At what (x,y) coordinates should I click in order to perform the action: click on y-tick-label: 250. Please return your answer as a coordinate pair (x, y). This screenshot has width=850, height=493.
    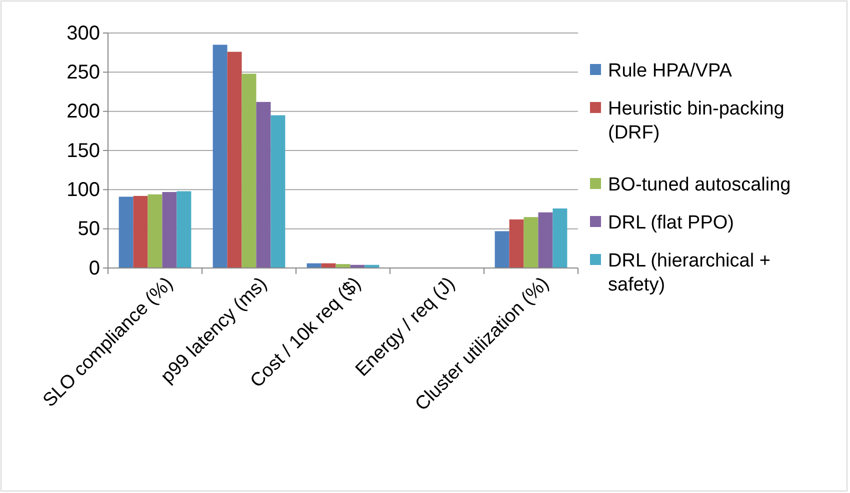
    Looking at the image, I should click on (83, 73).